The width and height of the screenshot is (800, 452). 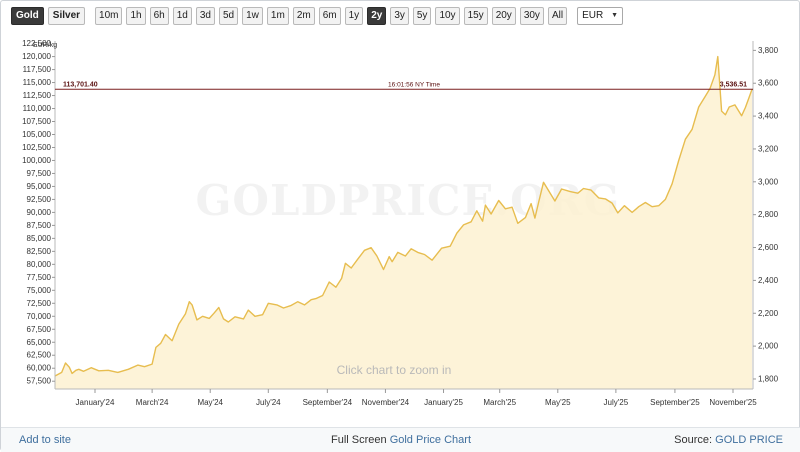 What do you see at coordinates (377, 16) in the screenshot?
I see `range-button-2y: 2y` at bounding box center [377, 16].